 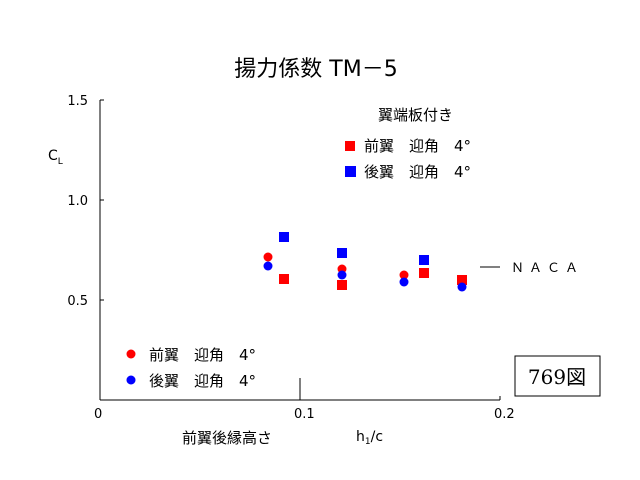 What do you see at coordinates (202, 381) in the screenshot?
I see `legend-rear-wing-circle-label: 後翼 迎角 4°` at bounding box center [202, 381].